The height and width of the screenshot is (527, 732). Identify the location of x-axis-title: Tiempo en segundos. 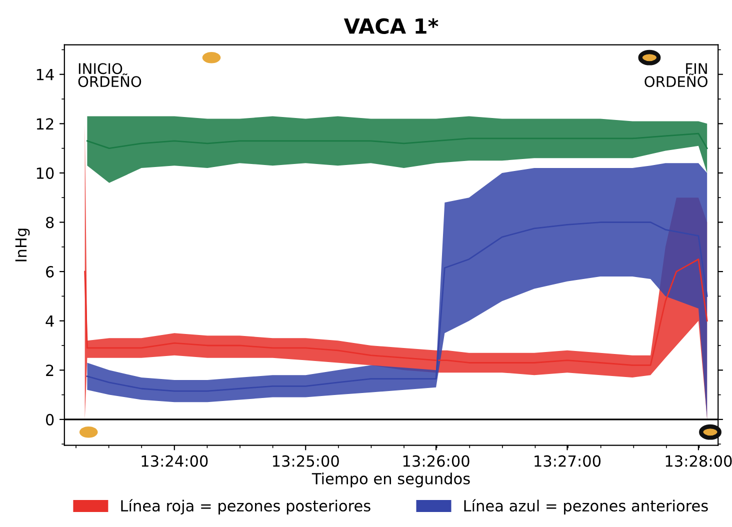
(391, 480).